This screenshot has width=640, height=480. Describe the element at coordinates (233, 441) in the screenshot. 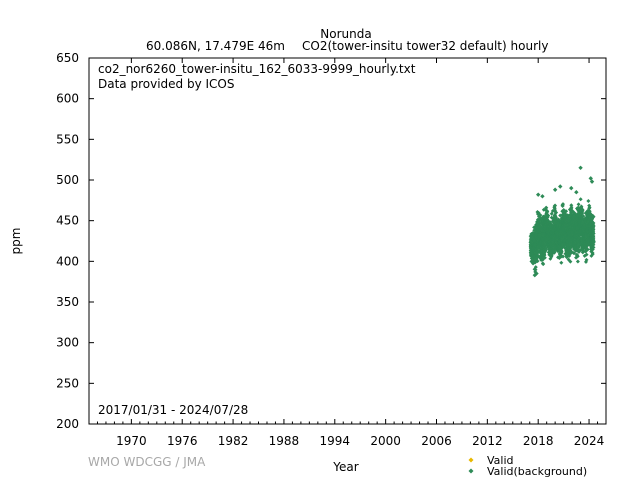

I see `x-tick-label: 1982` at that location.